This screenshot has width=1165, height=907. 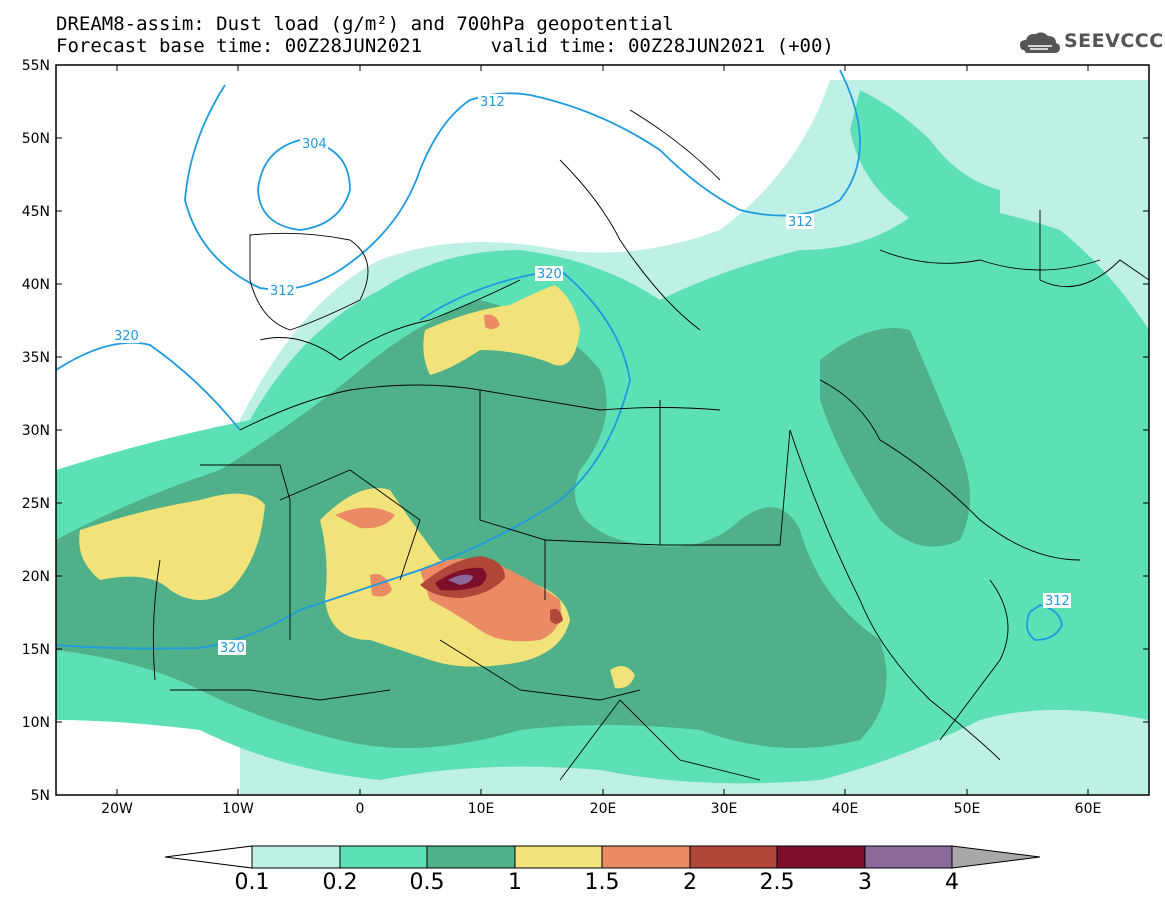 What do you see at coordinates (340, 882) in the screenshot?
I see `colorbar-label-0-2: 0.2` at bounding box center [340, 882].